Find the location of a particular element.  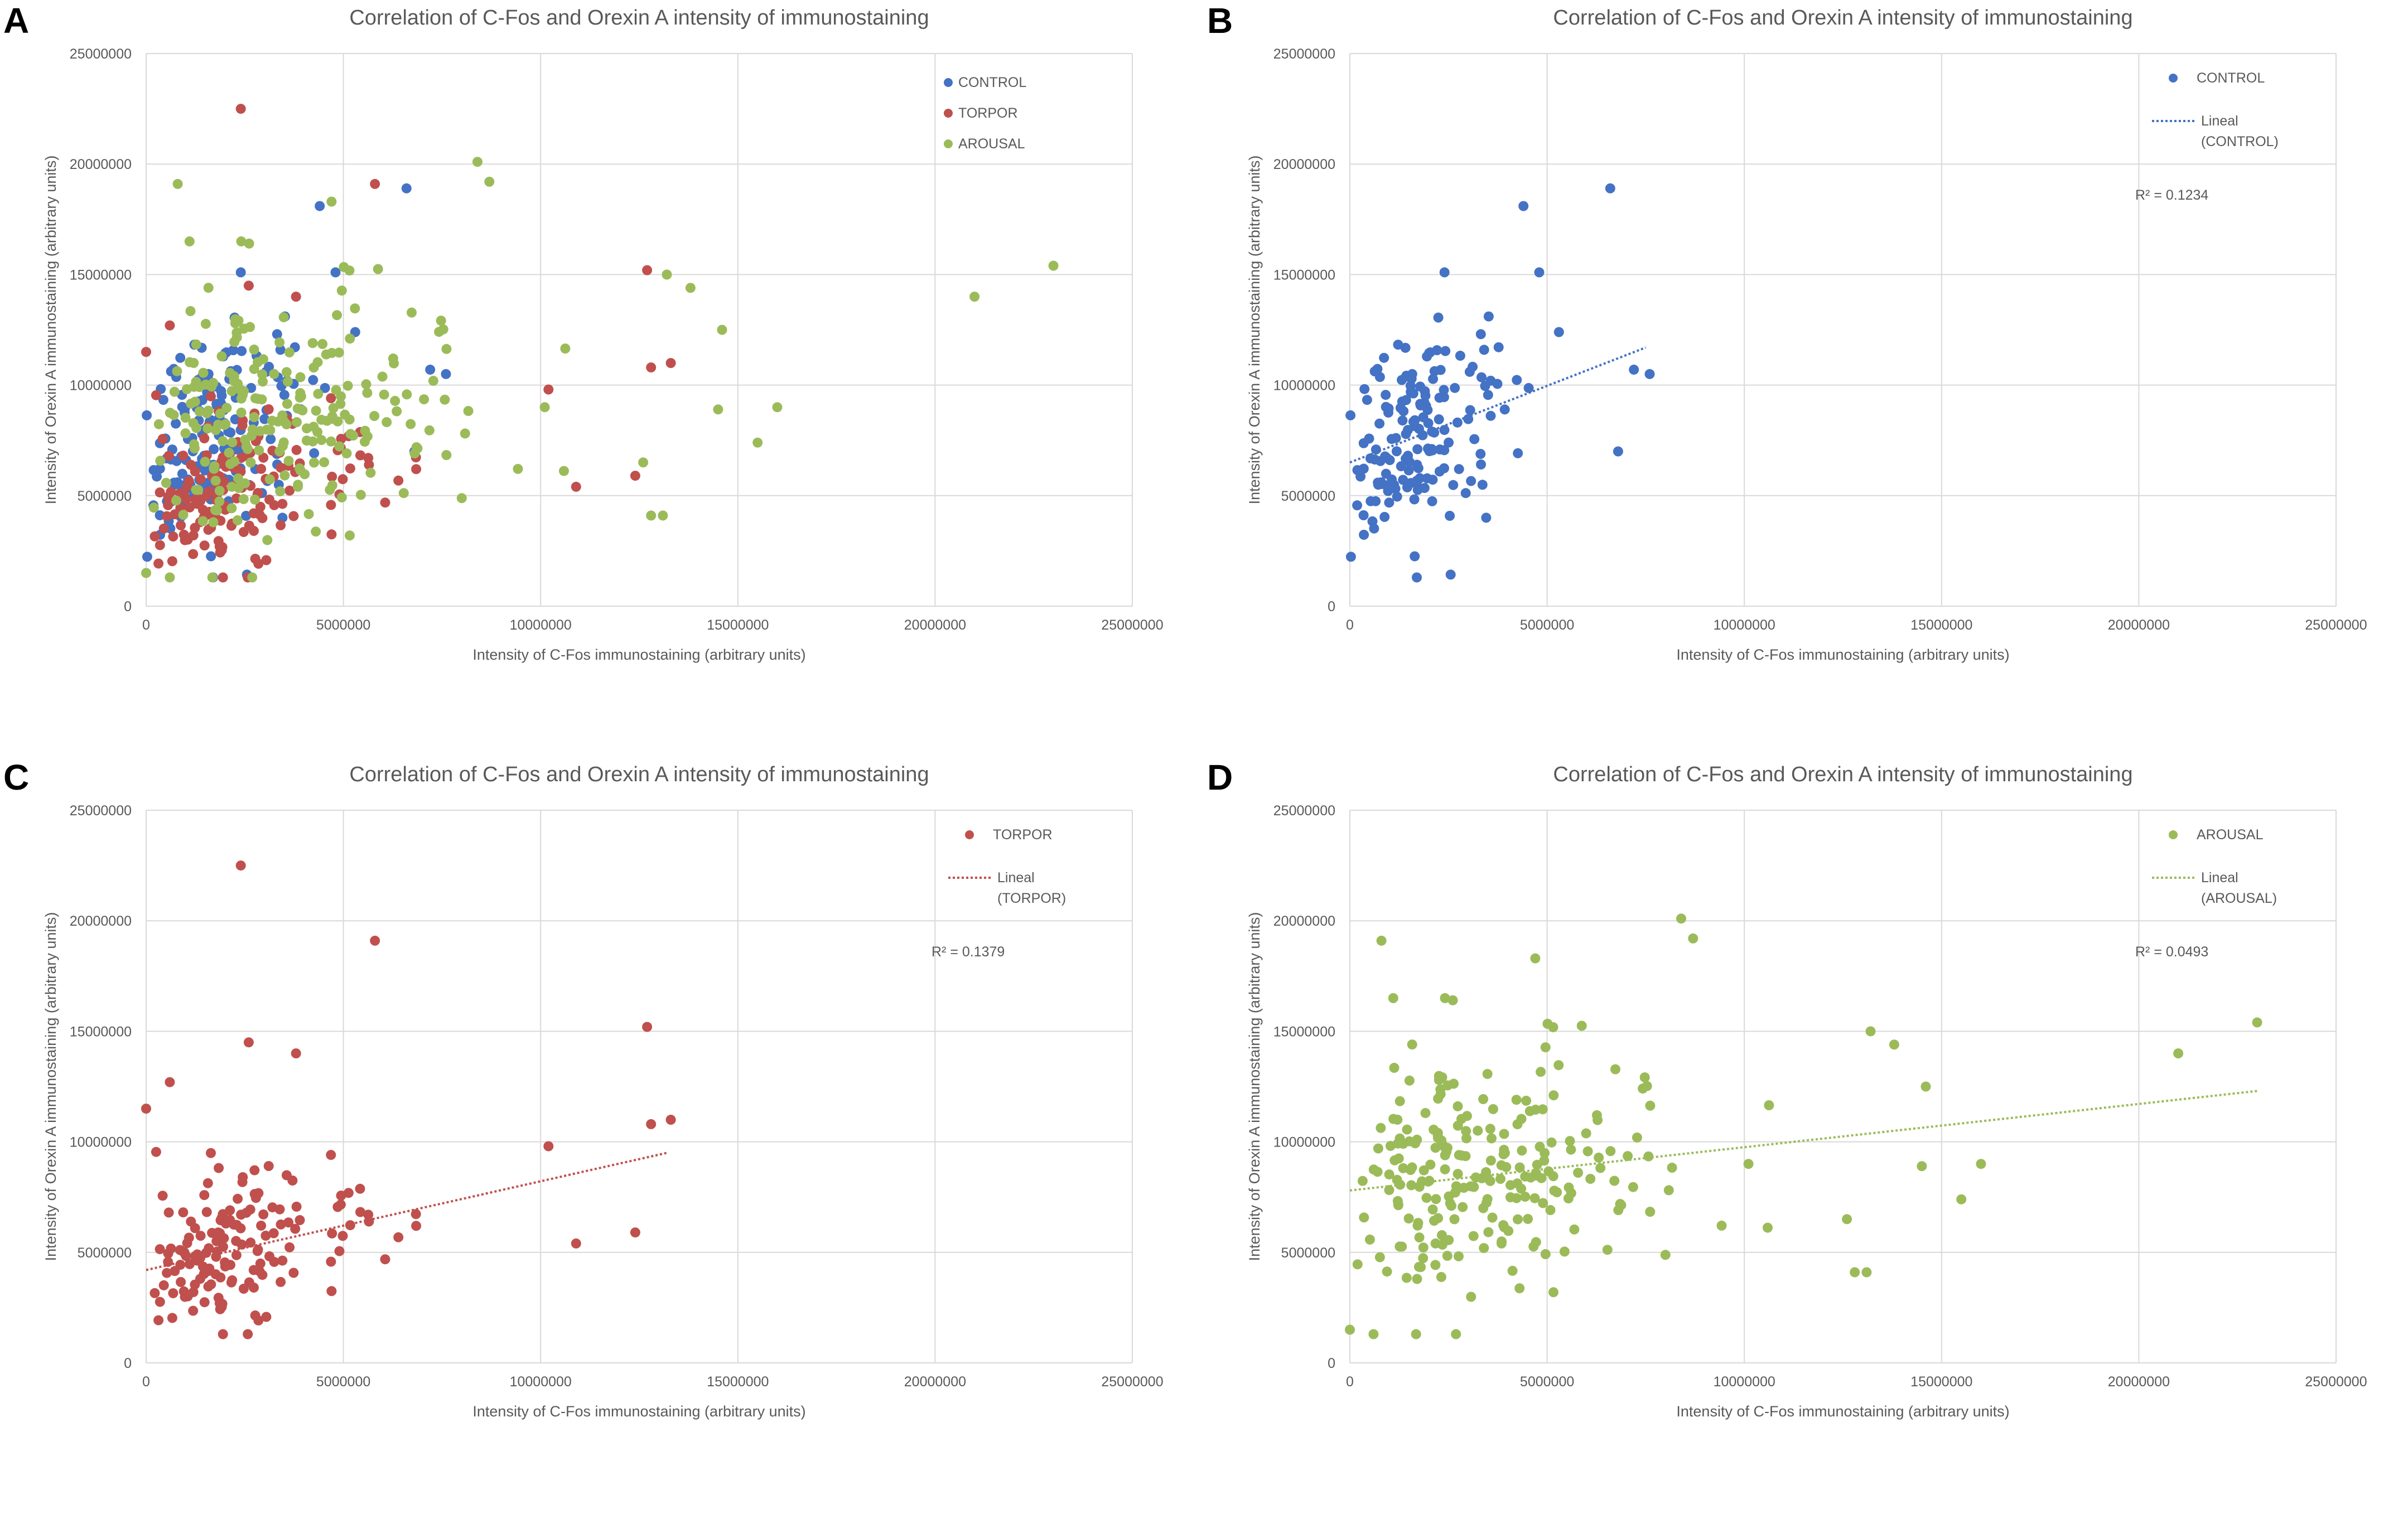

legend-label: CONTROL is located at coordinates (2231, 78).